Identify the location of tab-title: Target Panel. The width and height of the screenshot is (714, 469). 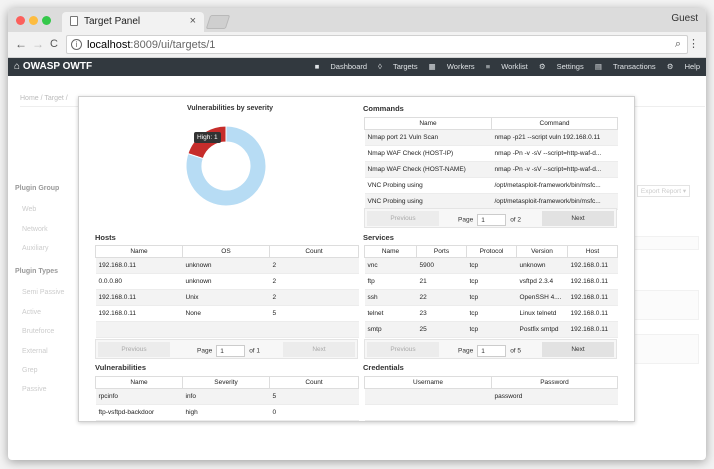
(112, 21).